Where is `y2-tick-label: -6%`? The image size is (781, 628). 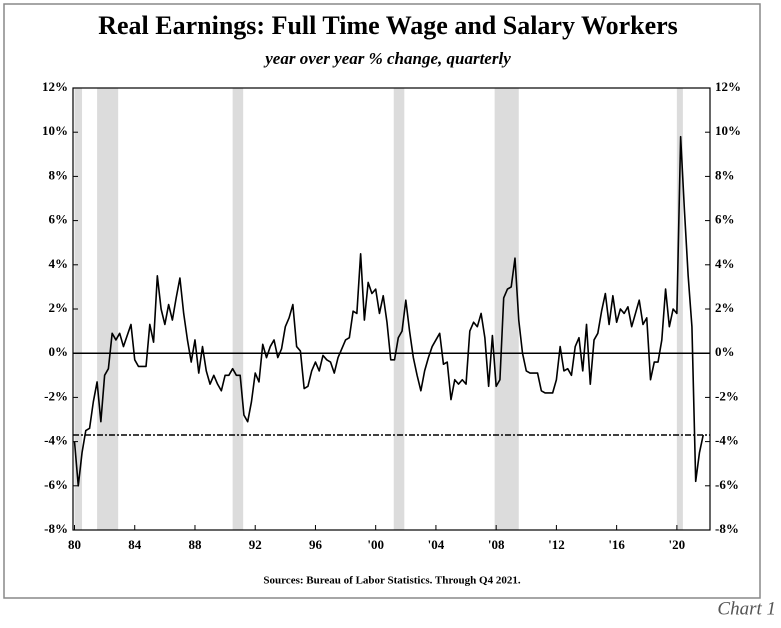
y2-tick-label: -6% is located at coordinates (727, 484).